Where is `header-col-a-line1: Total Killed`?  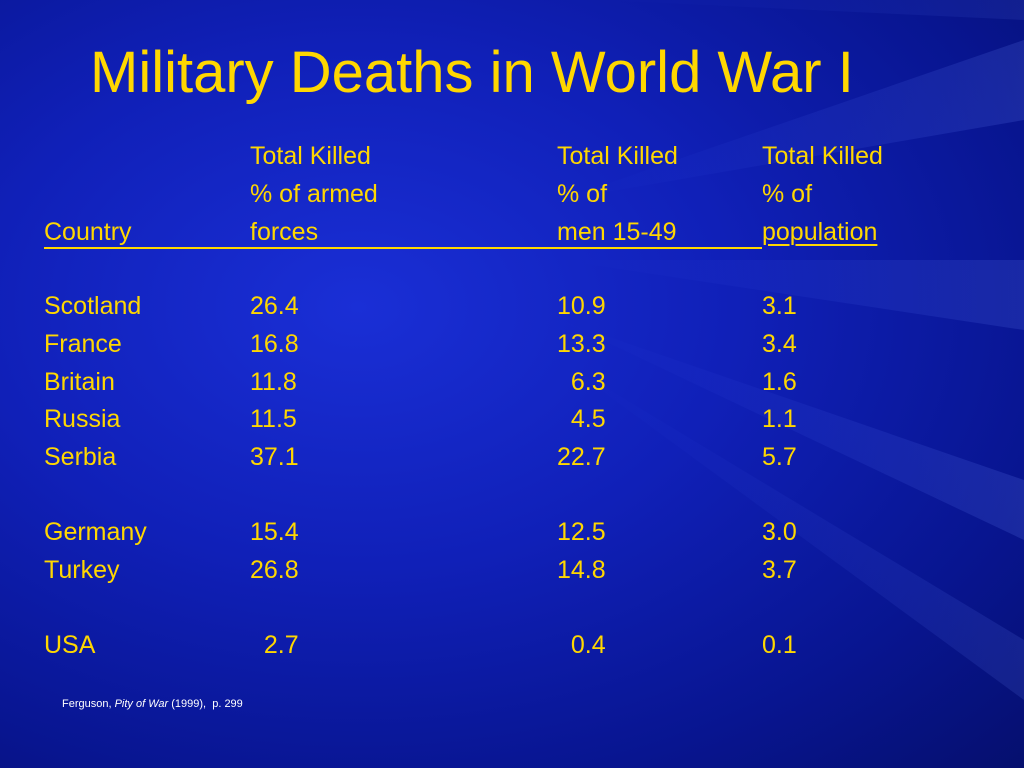 header-col-a-line1: Total Killed is located at coordinates (310, 156).